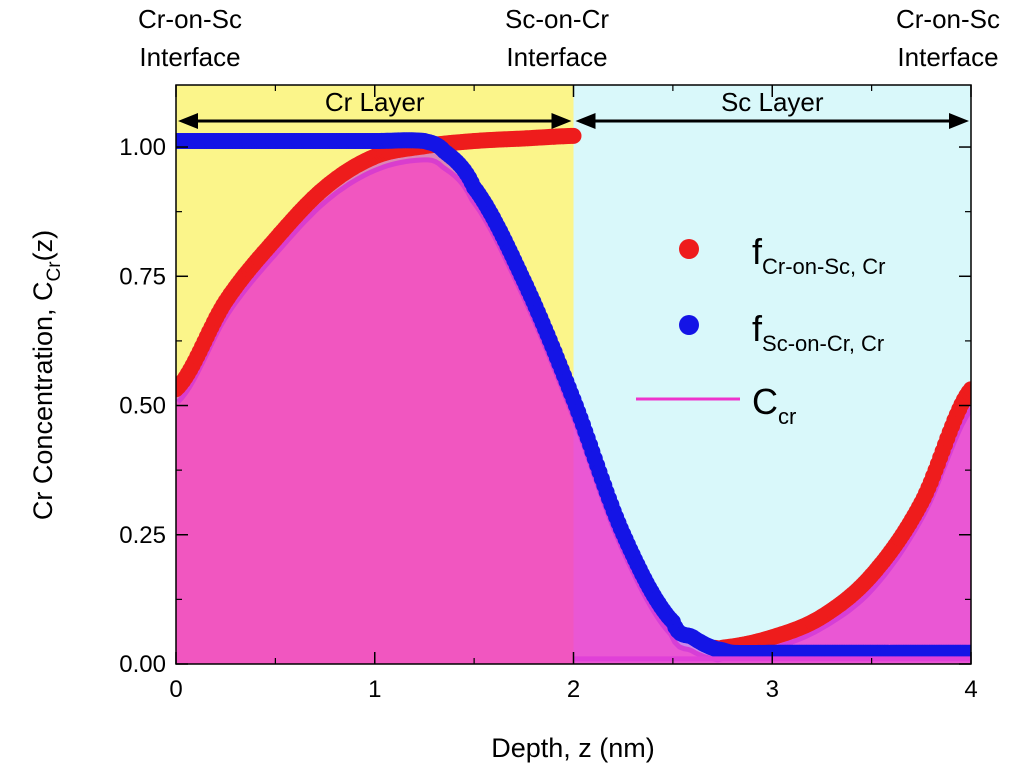 The height and width of the screenshot is (769, 1017). What do you see at coordinates (142, 535) in the screenshot?
I see `y-tick-label-1: 0.25` at bounding box center [142, 535].